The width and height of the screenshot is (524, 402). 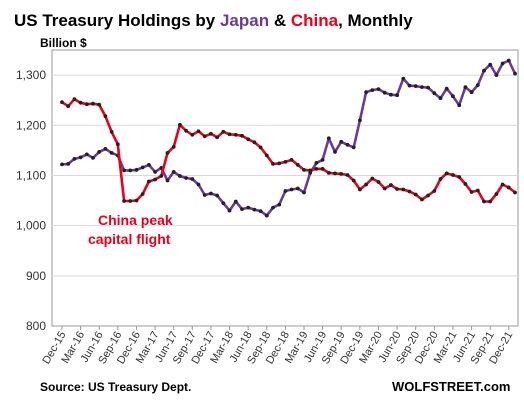 I want to click on y-tick-label: 1,000, so click(x=31, y=226).